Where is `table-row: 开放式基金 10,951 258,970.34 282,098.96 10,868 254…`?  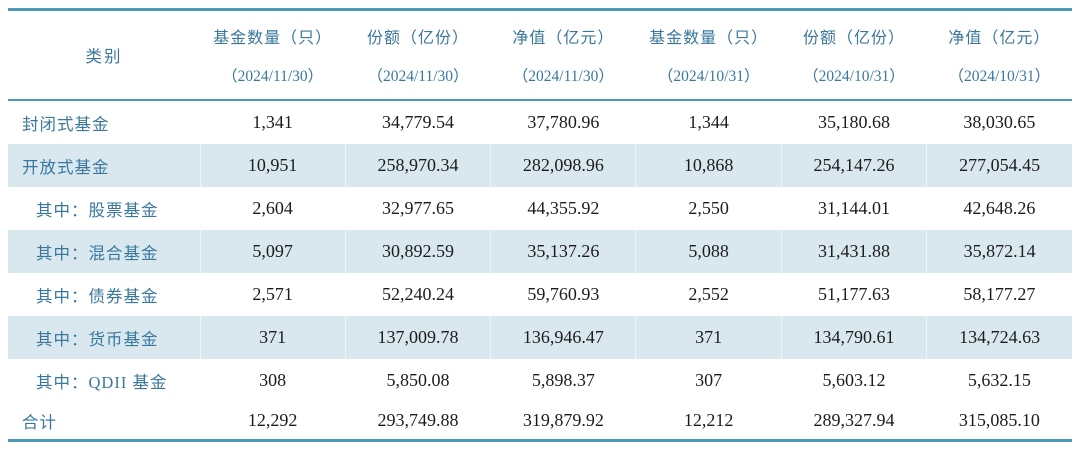 table-row: 开放式基金 10,951 258,970.34 282,098.96 10,868 254… is located at coordinates (540, 165).